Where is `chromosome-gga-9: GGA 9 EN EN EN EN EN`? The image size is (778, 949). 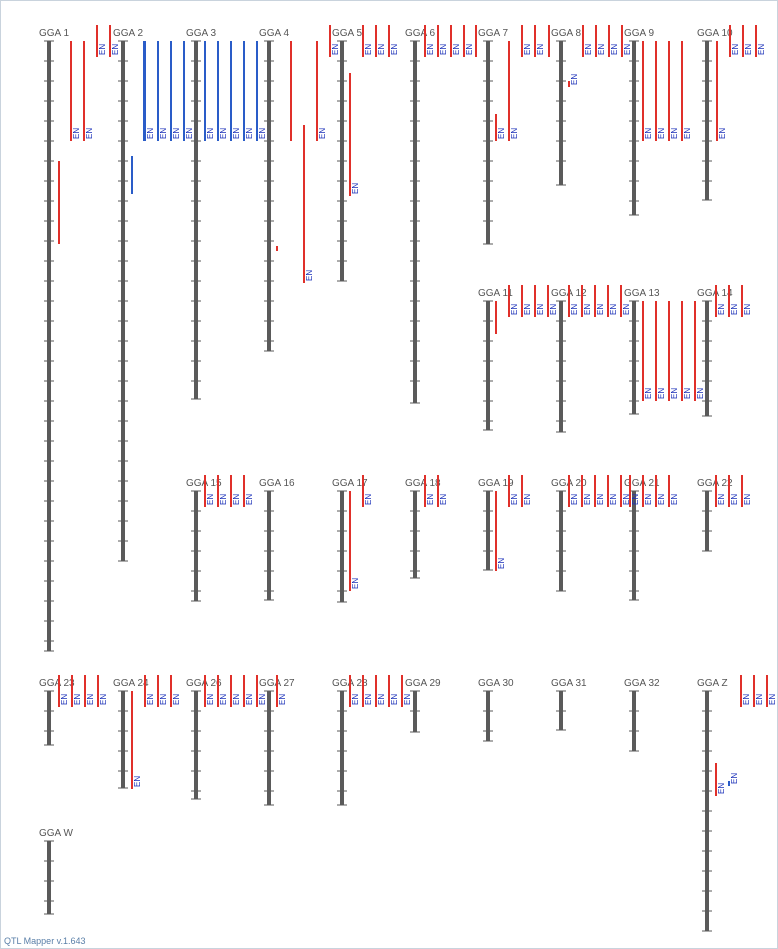 chromosome-gga-9: GGA 9 EN EN EN EN EN is located at coordinates (656, 120).